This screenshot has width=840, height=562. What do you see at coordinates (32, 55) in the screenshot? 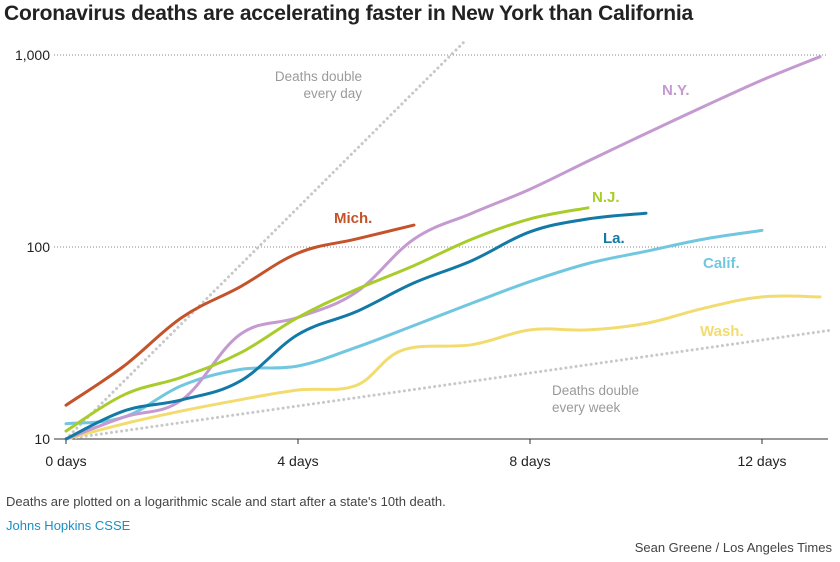
I see `y-tick-label: 1,000` at bounding box center [32, 55].